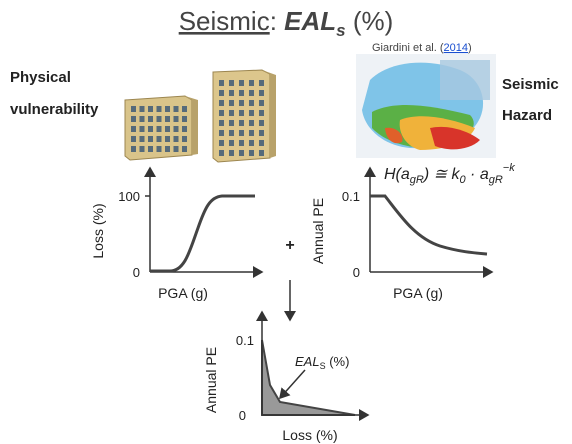 The width and height of the screenshot is (572, 444). I want to click on fragility-curve, so click(202, 233).